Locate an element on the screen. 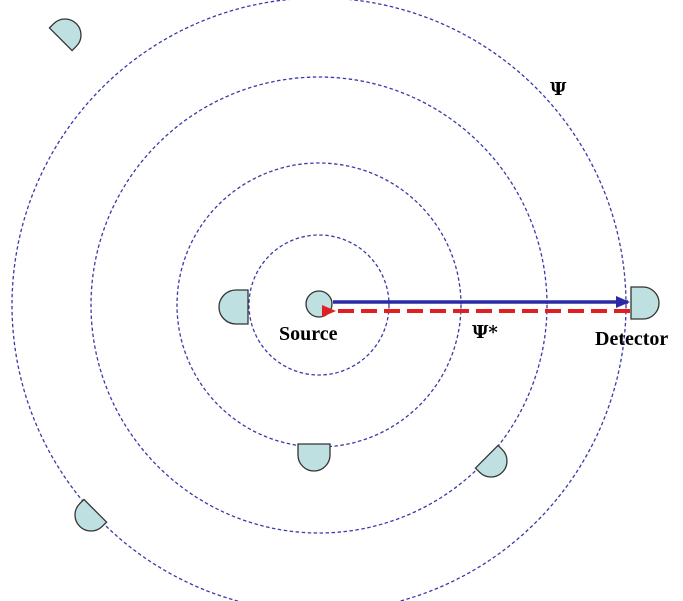  detector-icon-bottom is located at coordinates (314, 457).